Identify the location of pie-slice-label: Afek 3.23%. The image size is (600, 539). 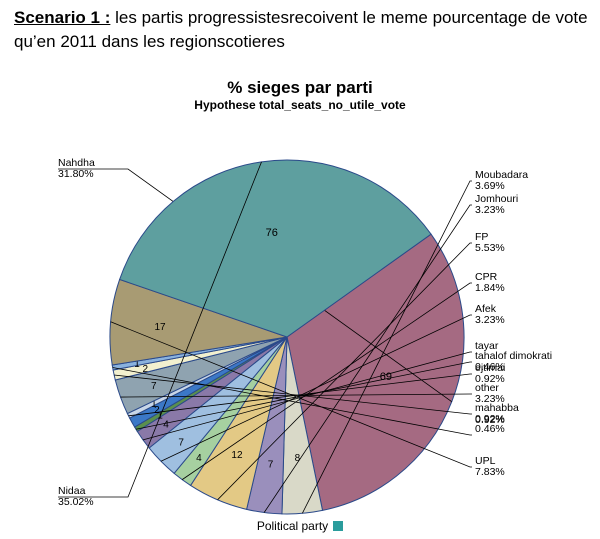
(490, 314).